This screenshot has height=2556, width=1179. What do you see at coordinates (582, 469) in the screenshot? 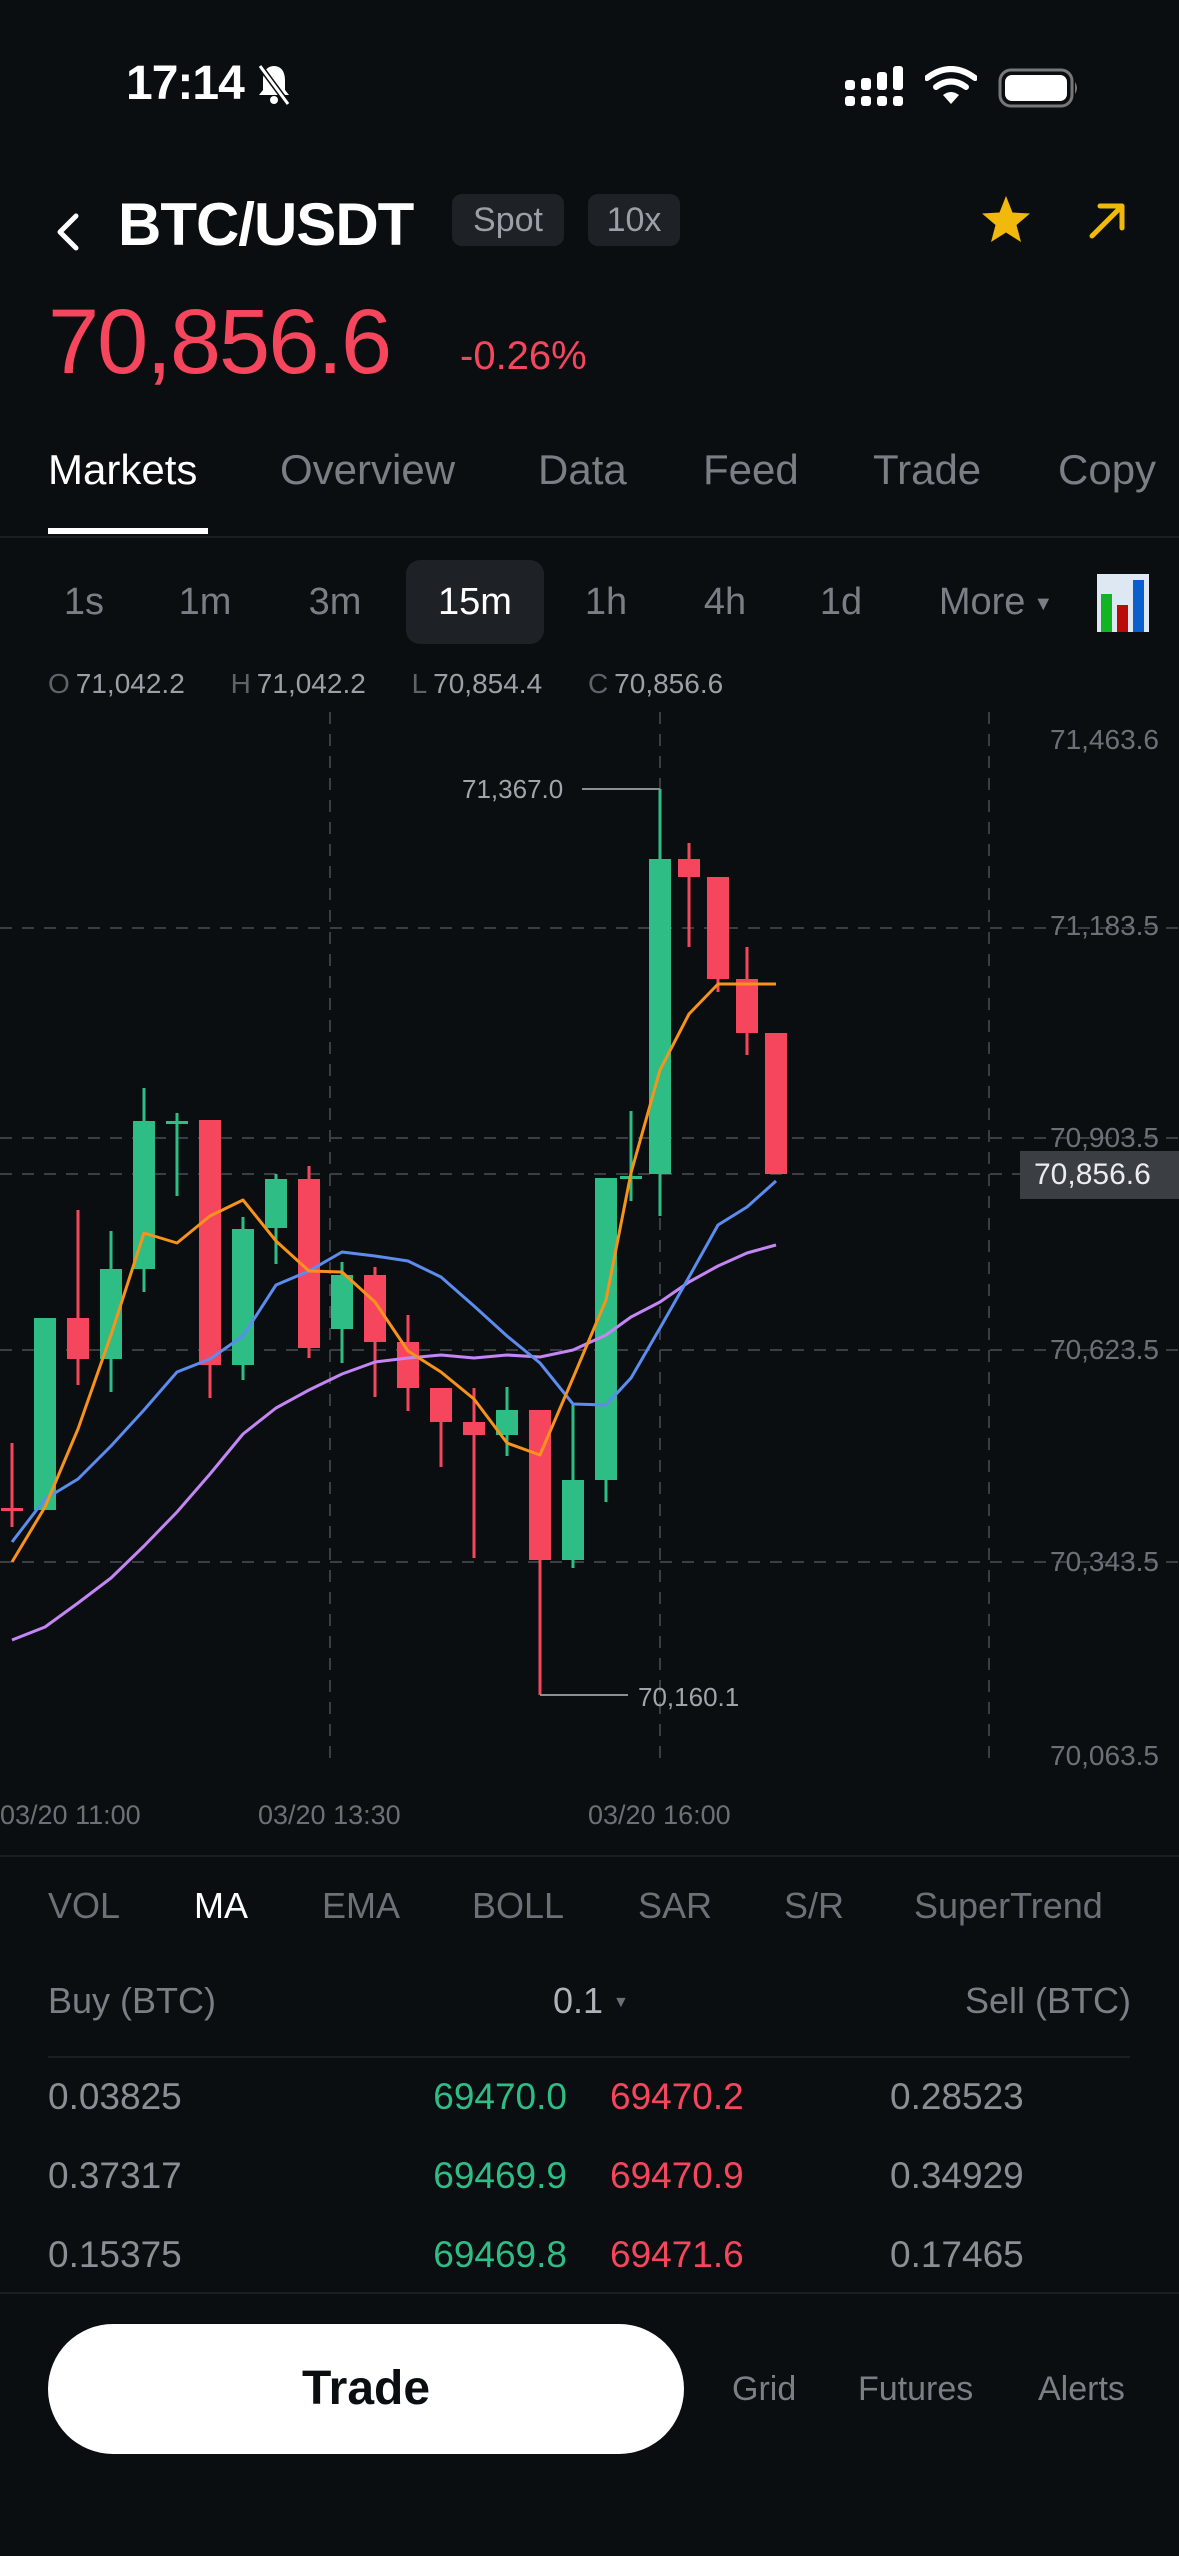
I see `tab-data: Data` at bounding box center [582, 469].